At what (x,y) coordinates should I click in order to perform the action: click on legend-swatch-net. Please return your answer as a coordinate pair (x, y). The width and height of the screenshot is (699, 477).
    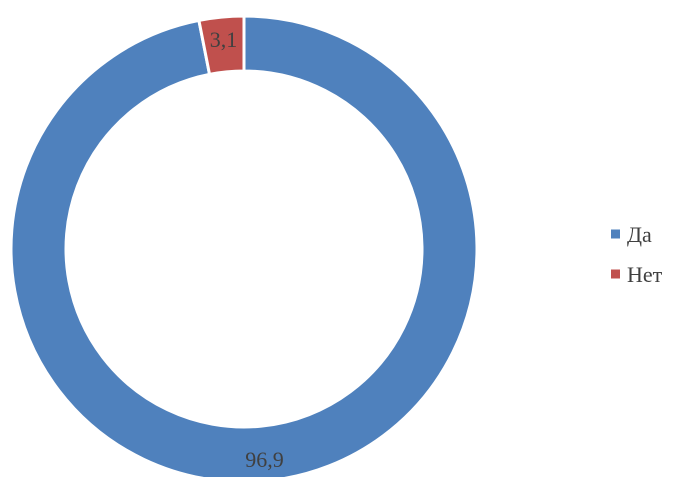
    Looking at the image, I should click on (615, 274).